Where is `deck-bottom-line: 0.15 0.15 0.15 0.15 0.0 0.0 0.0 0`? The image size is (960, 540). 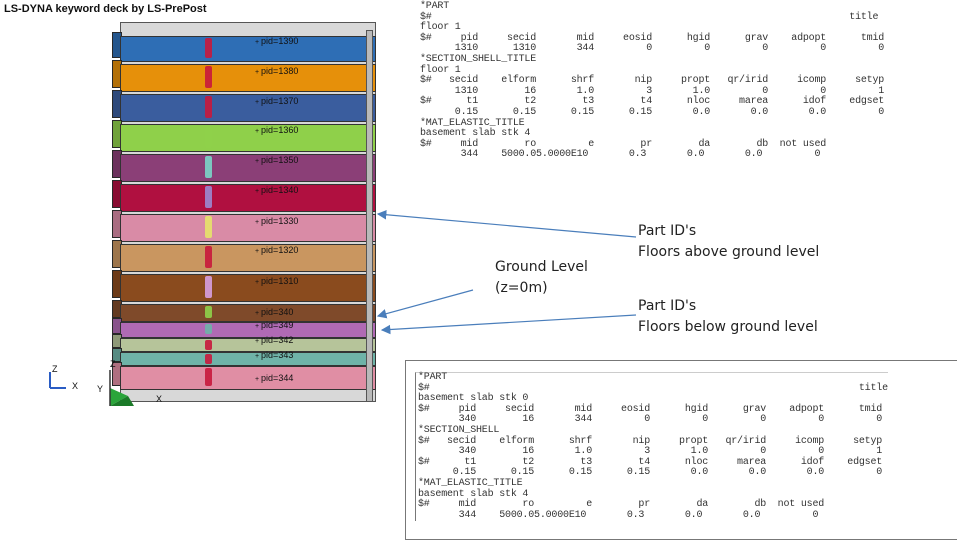
deck-bottom-line: 0.15 0.15 0.15 0.15 0.0 0.0 0.0 0 is located at coordinates (650, 473).